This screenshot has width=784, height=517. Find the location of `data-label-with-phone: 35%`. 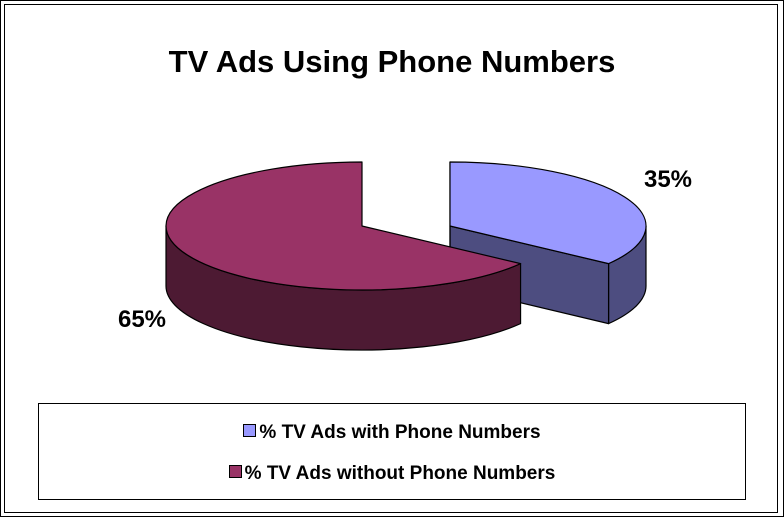

data-label-with-phone: 35% is located at coordinates (668, 179).